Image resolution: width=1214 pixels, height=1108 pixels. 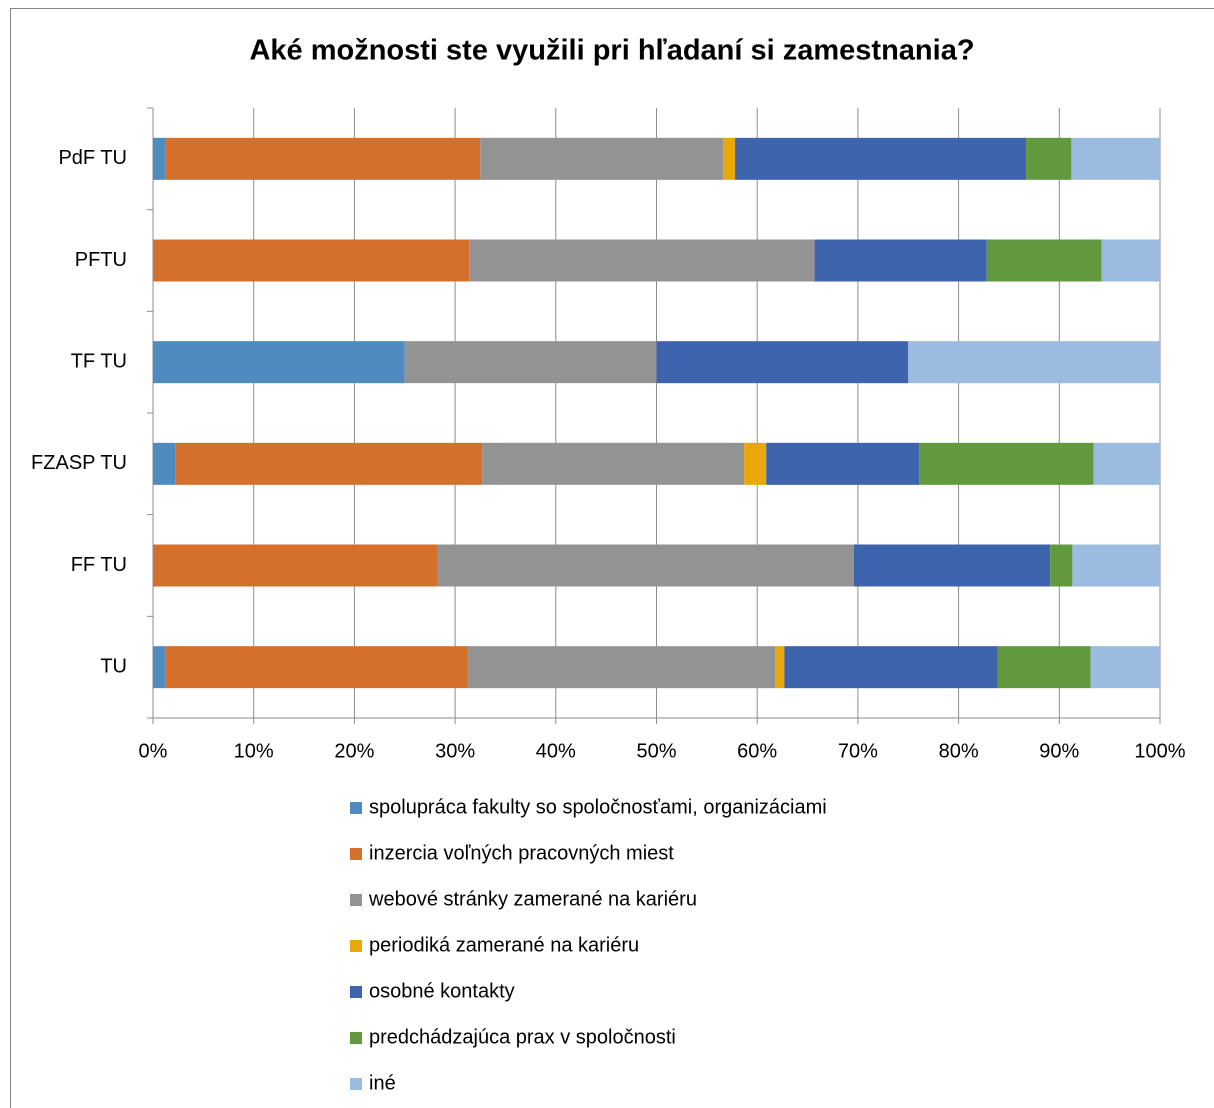 What do you see at coordinates (99, 361) in the screenshot?
I see `y-tick-label: TF TU` at bounding box center [99, 361].